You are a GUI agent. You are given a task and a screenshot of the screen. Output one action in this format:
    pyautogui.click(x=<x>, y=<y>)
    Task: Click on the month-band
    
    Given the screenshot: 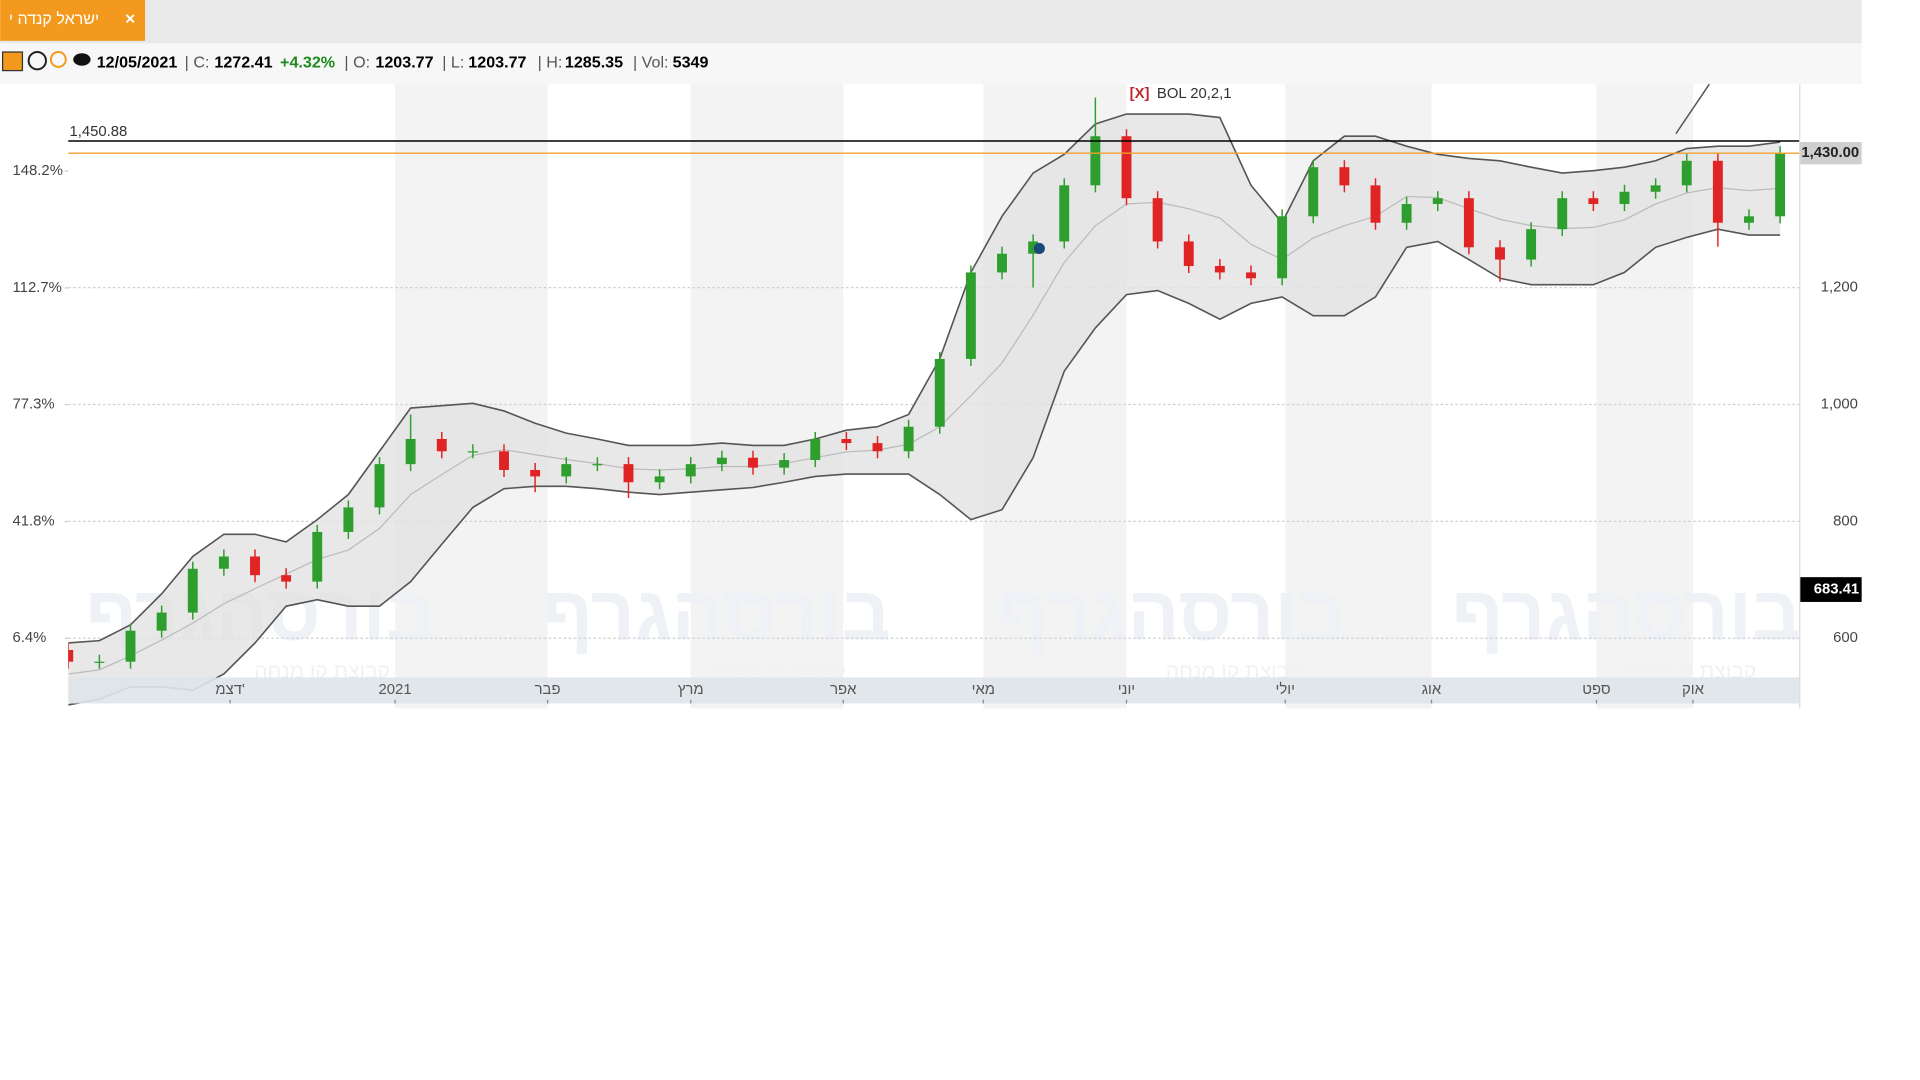 What is the action you would take?
    pyautogui.click(x=767, y=396)
    